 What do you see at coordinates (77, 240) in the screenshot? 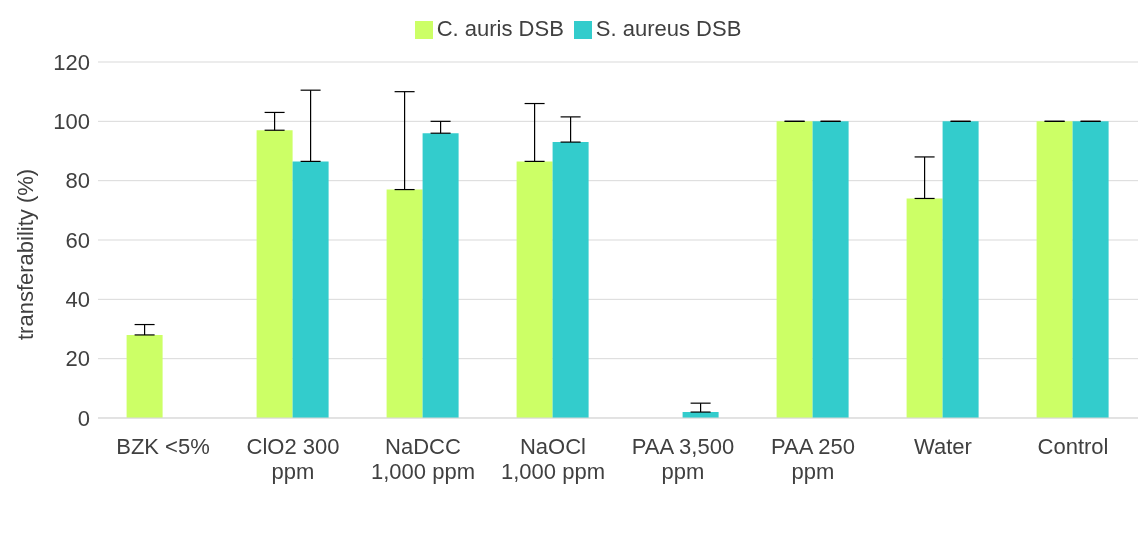
I see `y-tick-label: 60` at bounding box center [77, 240].